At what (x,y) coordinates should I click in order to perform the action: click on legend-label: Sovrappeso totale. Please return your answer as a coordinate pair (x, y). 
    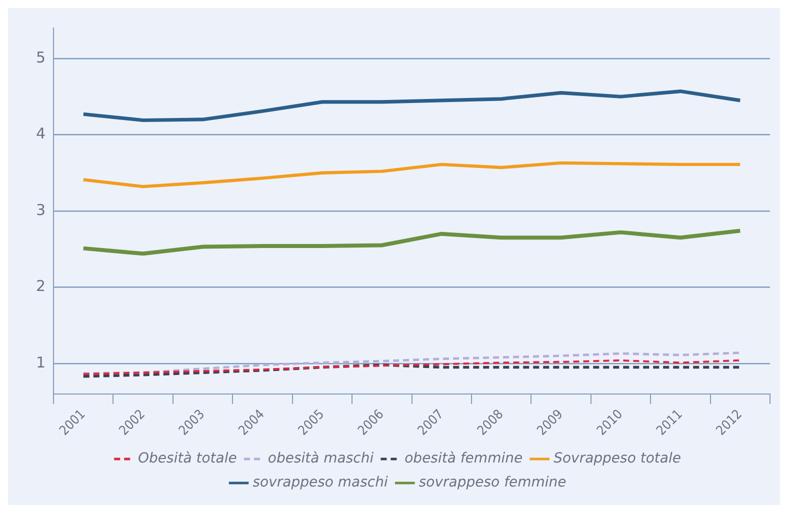
    Looking at the image, I should click on (617, 458).